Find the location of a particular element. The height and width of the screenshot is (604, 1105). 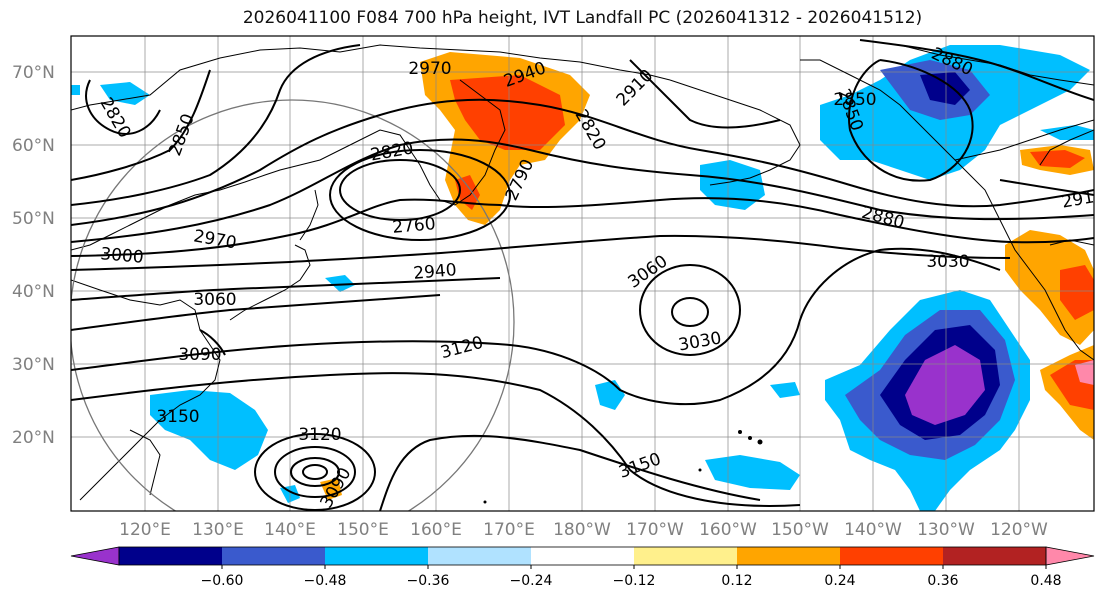

contour-label: 2850 is located at coordinates (854, 100).